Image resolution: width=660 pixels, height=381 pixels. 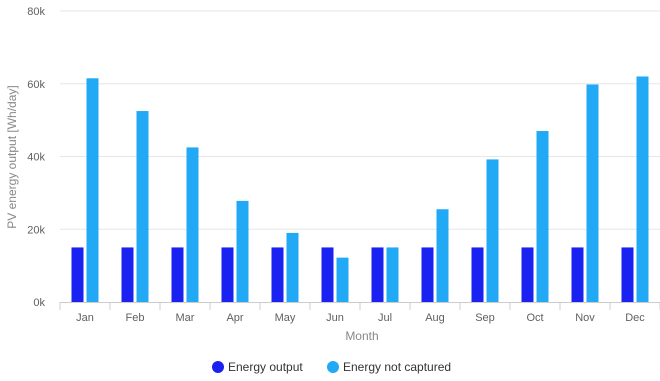 I want to click on bar-energy-not-captured-aug, so click(x=442, y=255).